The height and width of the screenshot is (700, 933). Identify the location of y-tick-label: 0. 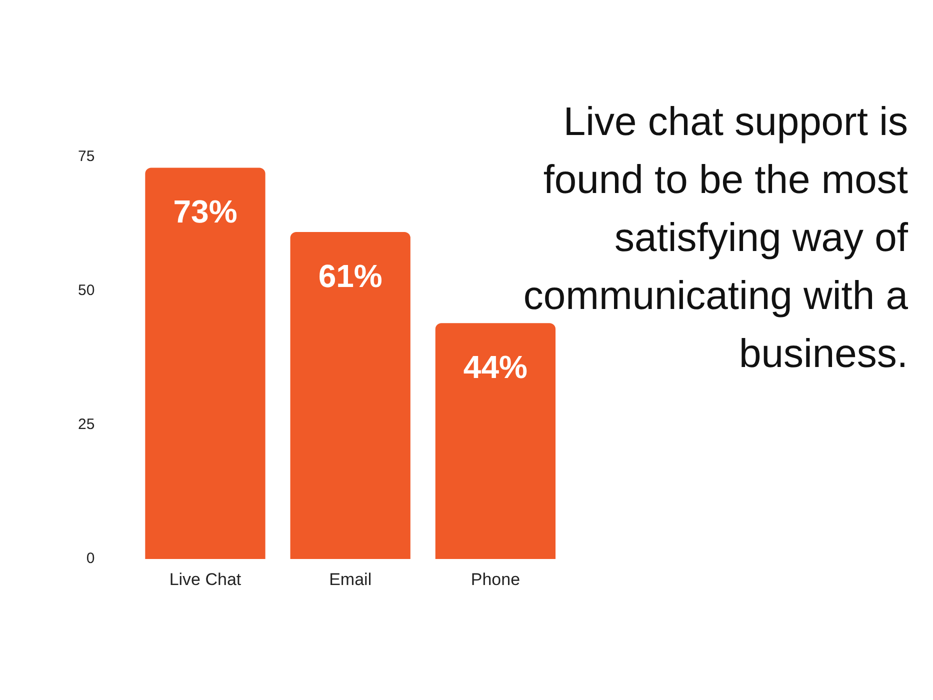
(90, 559).